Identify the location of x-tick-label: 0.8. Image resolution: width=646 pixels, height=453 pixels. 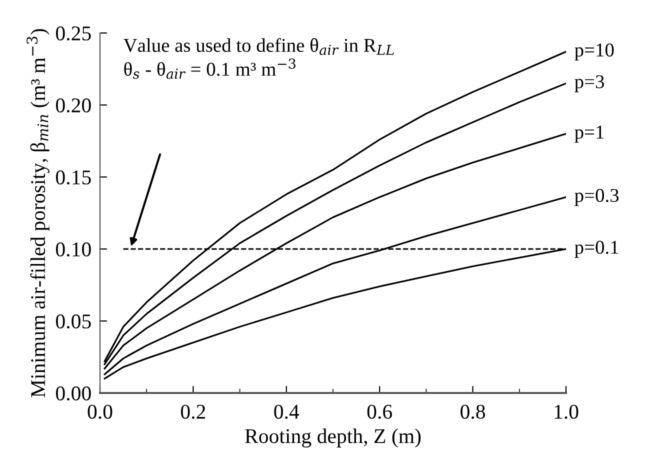
(473, 411).